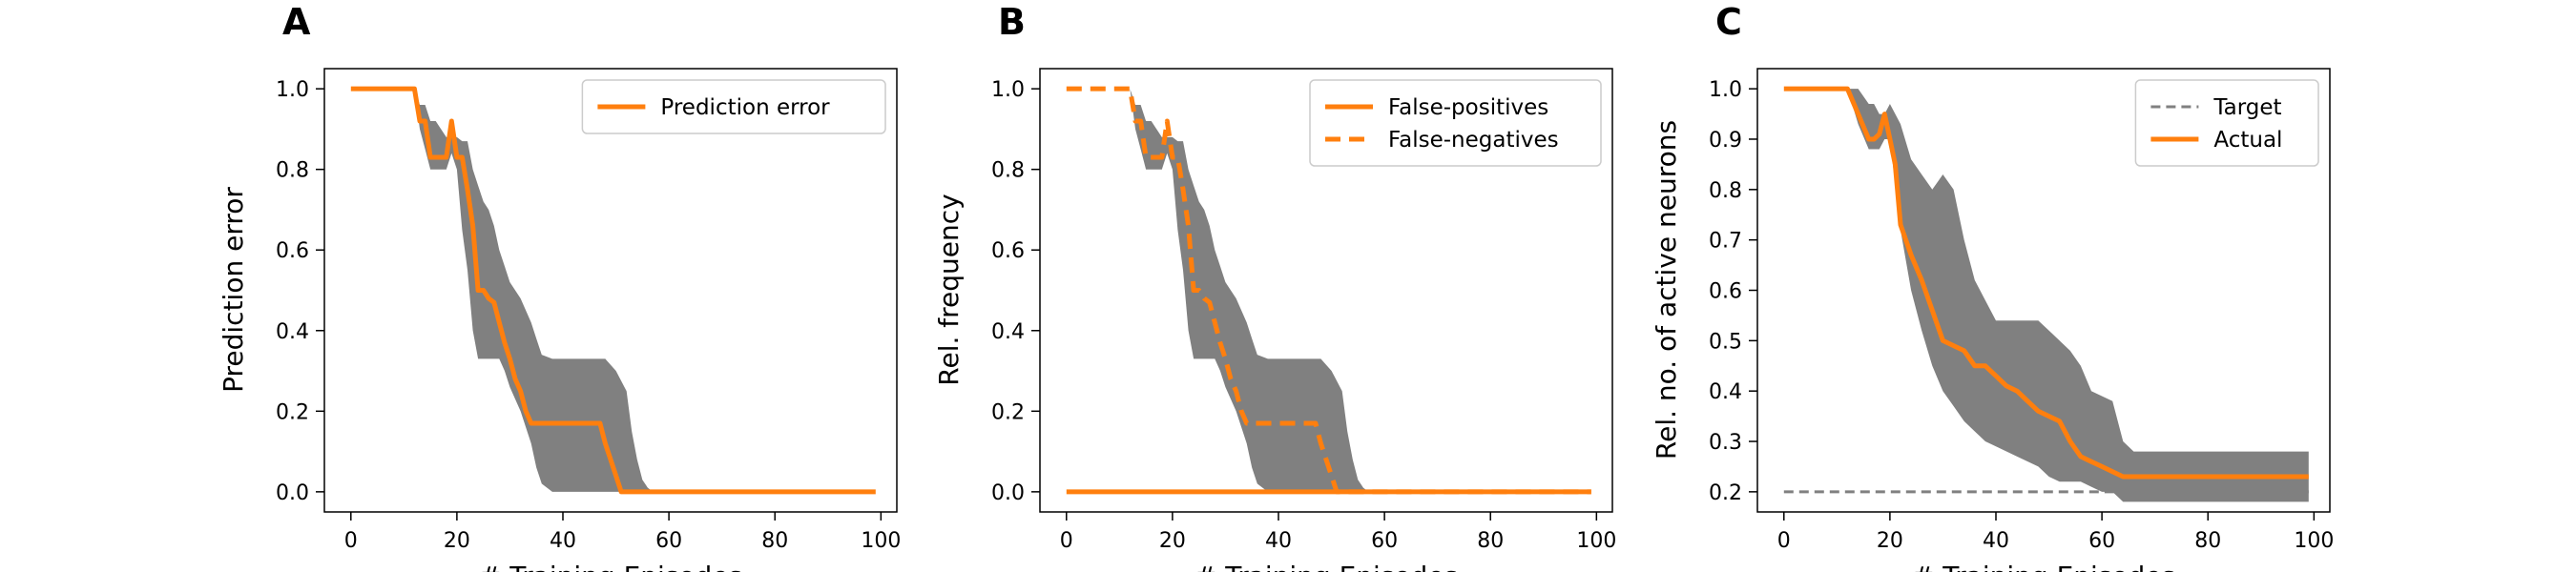 This screenshot has height=572, width=2576. Describe the element at coordinates (1468, 107) in the screenshot. I see `legend-label: False-positives` at that location.